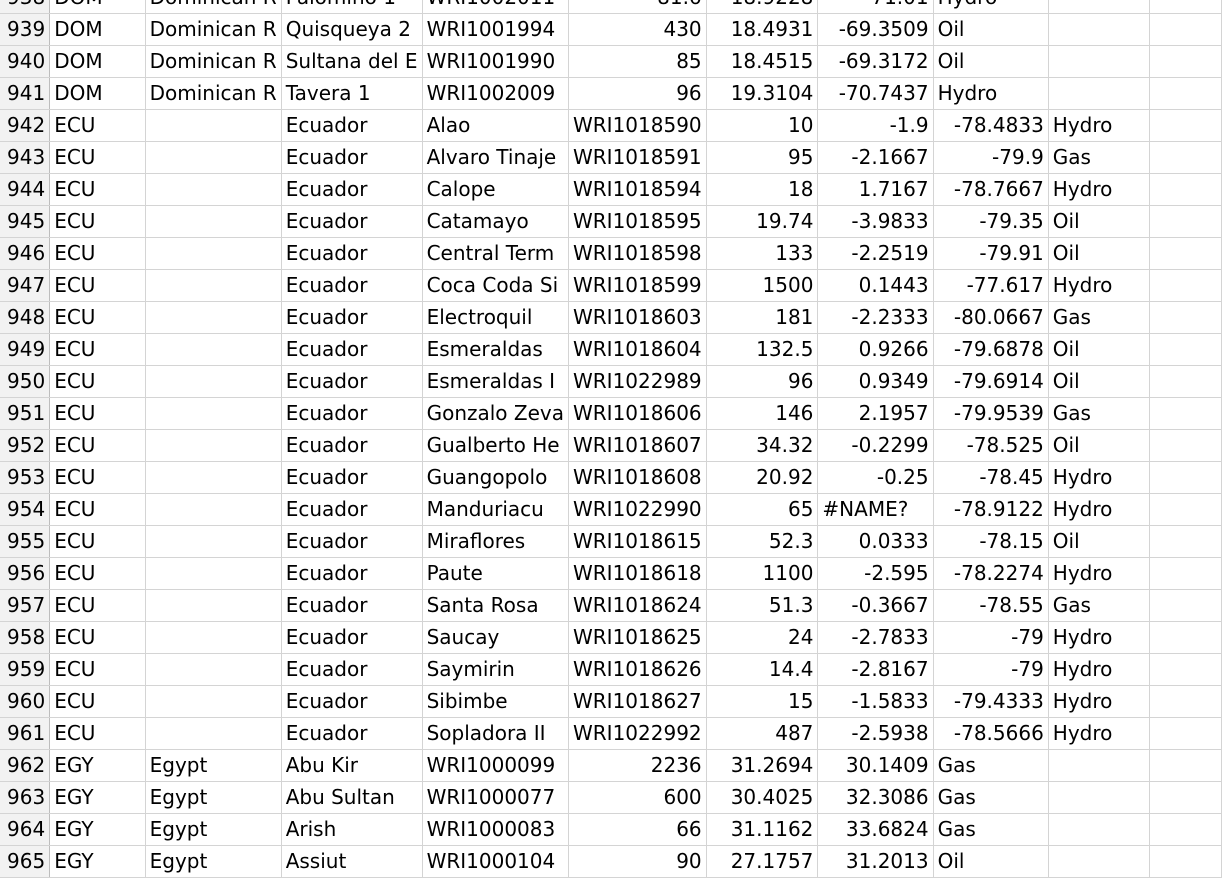 This screenshot has height=878, width=1222. Describe the element at coordinates (991, 573) in the screenshot. I see `cell: -78.2274` at that location.